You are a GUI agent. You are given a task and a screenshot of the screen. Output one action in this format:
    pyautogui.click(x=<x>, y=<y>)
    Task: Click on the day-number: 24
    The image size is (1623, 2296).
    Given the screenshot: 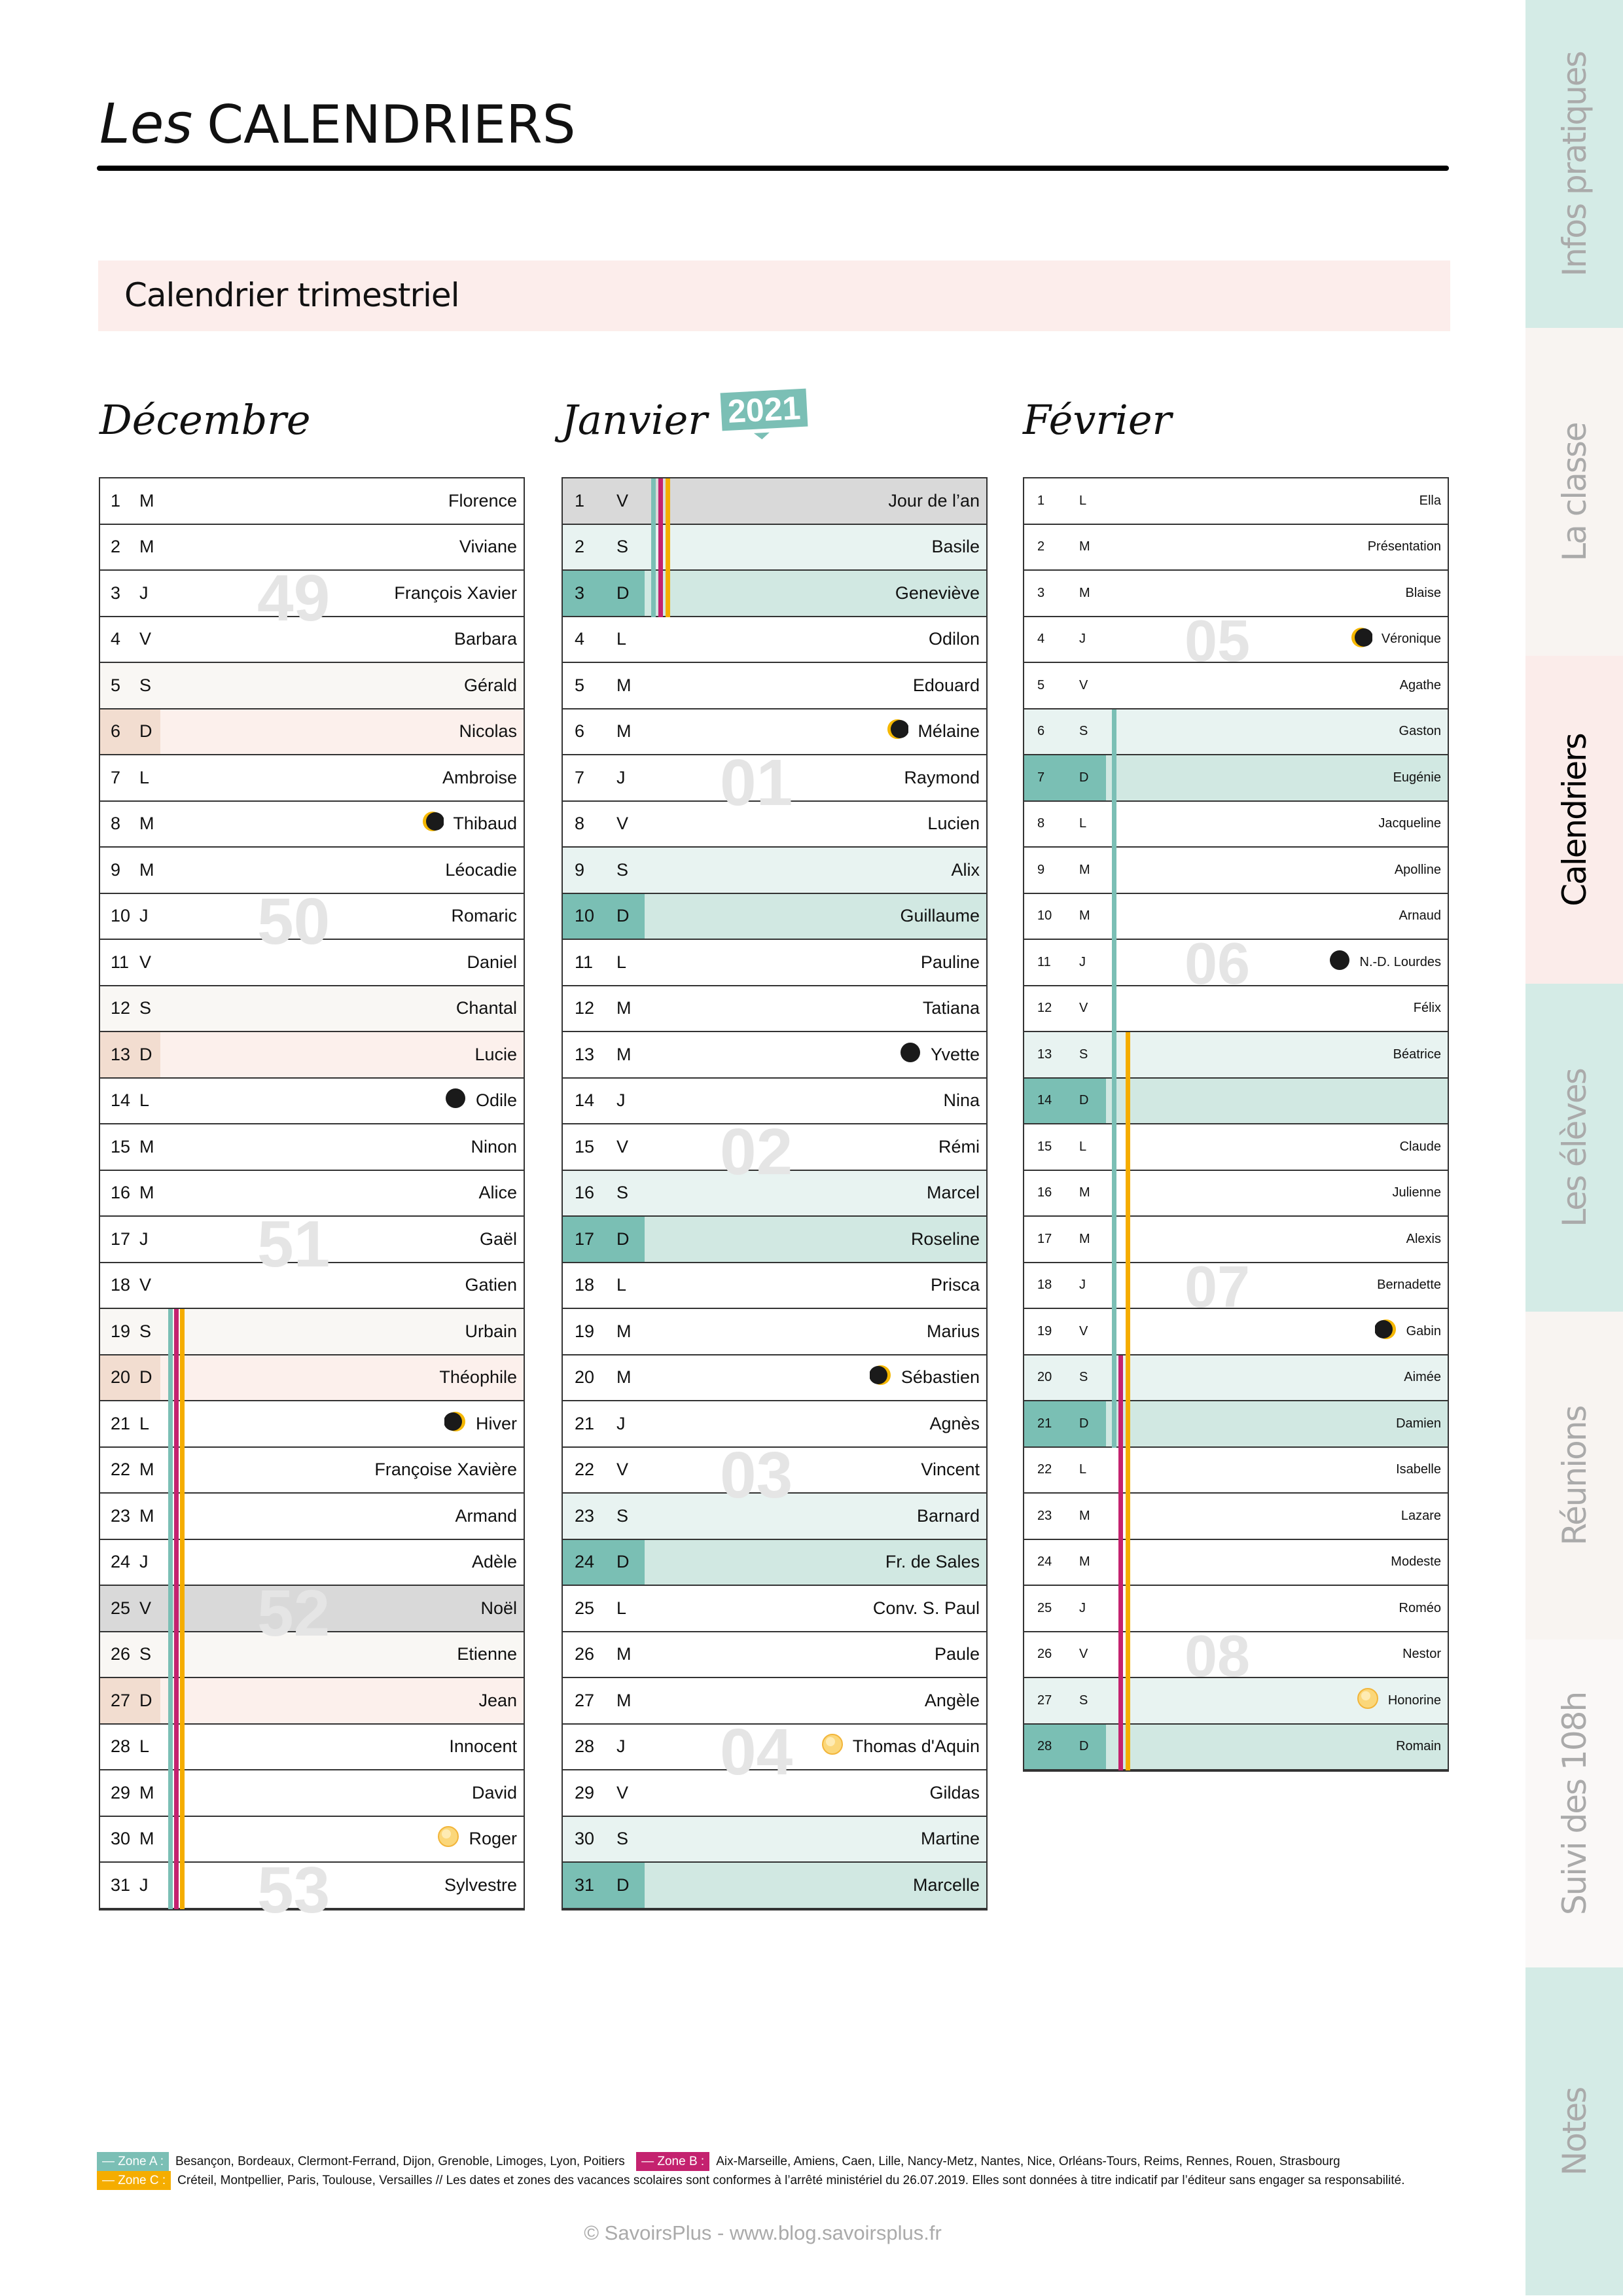 What is the action you would take?
    pyautogui.click(x=1044, y=1562)
    